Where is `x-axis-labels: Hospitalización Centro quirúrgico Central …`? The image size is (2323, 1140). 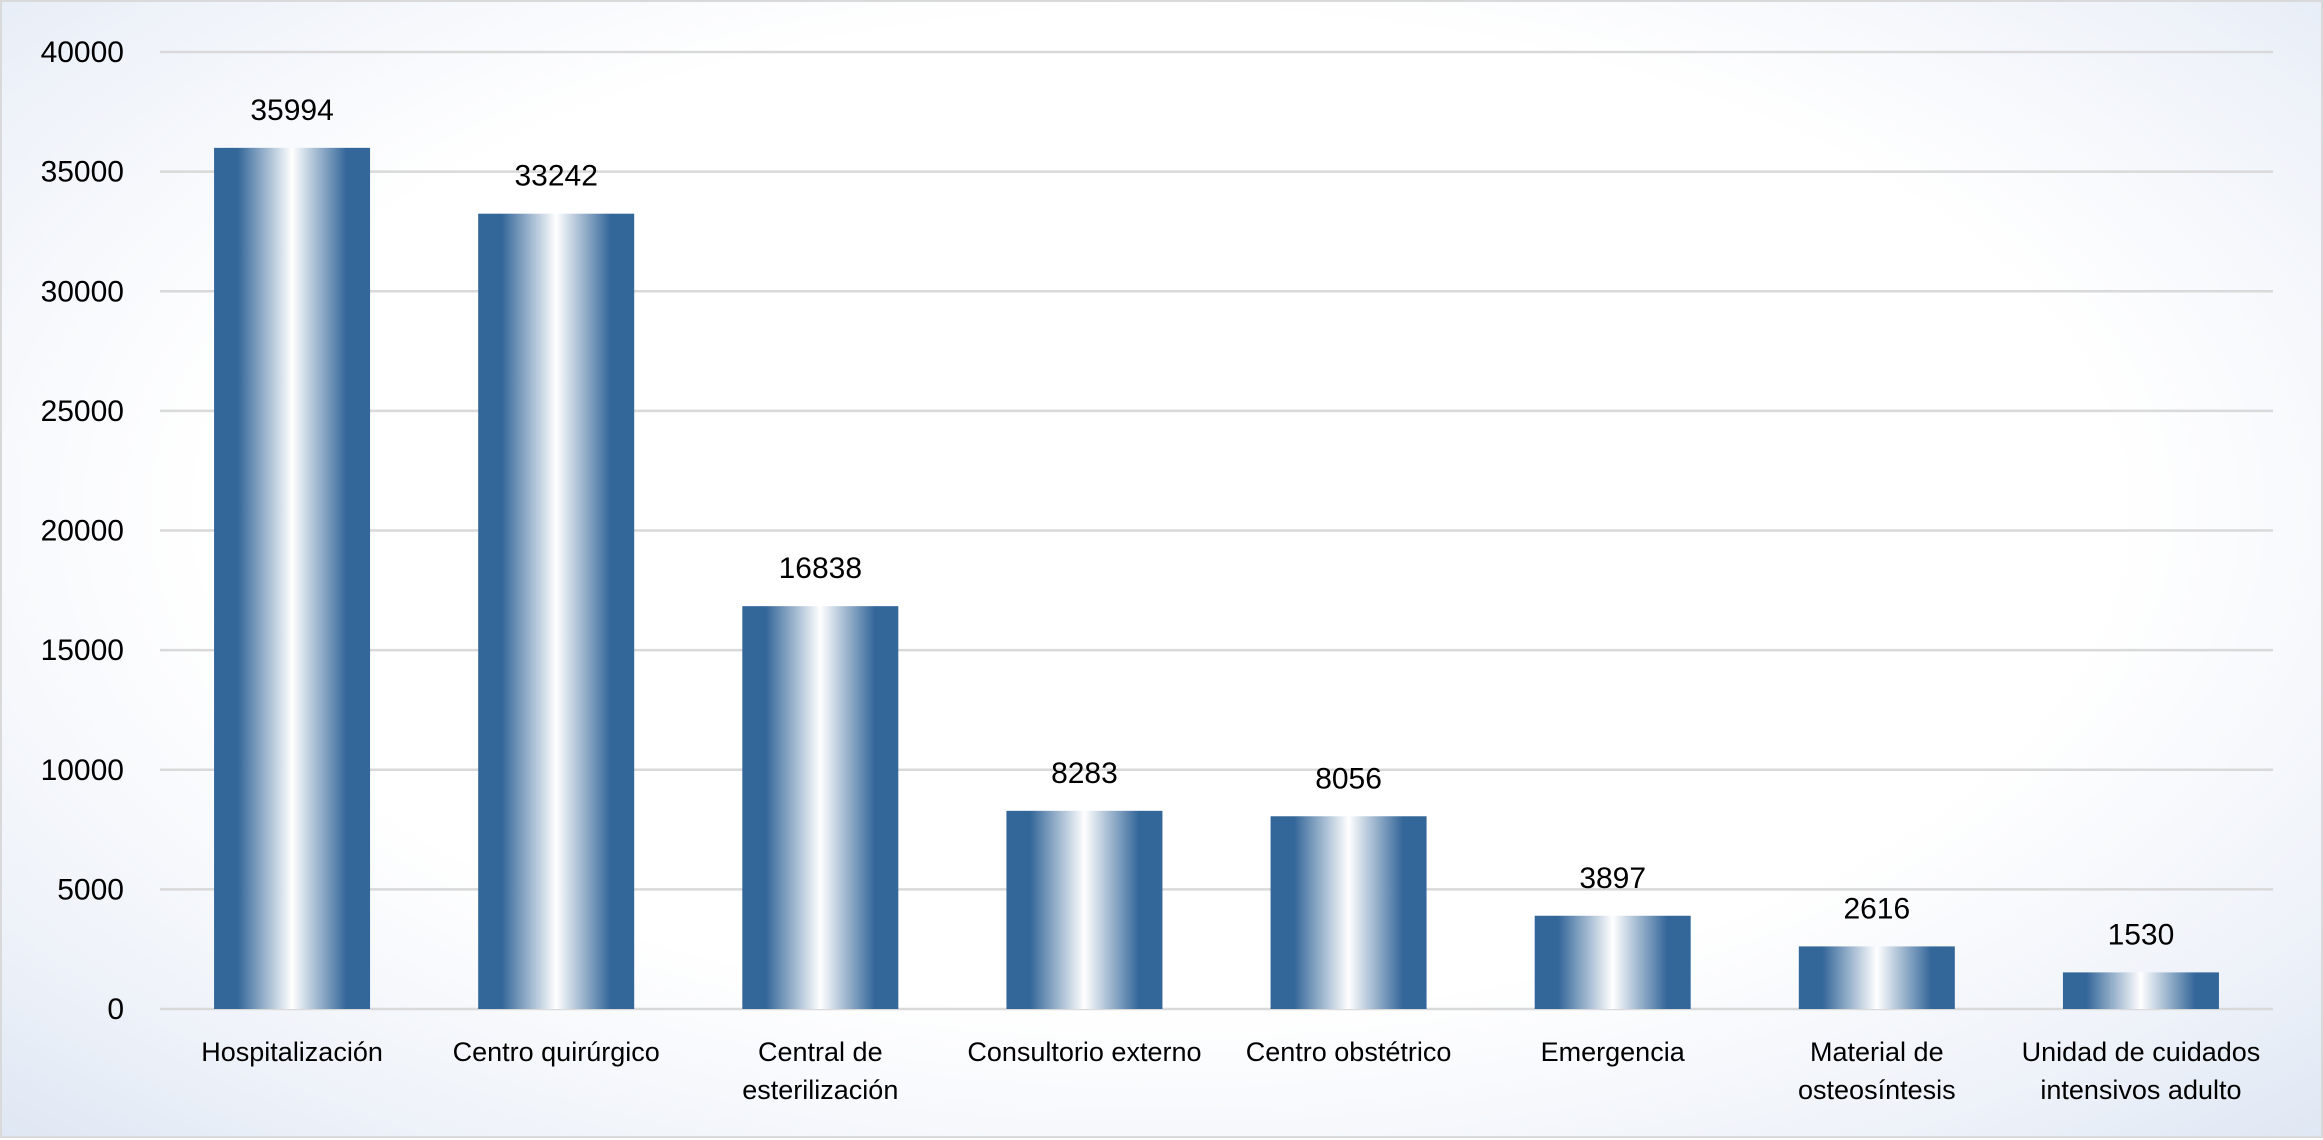
x-axis-labels: Hospitalización Centro quirúrgico Central … is located at coordinates (1230, 1071).